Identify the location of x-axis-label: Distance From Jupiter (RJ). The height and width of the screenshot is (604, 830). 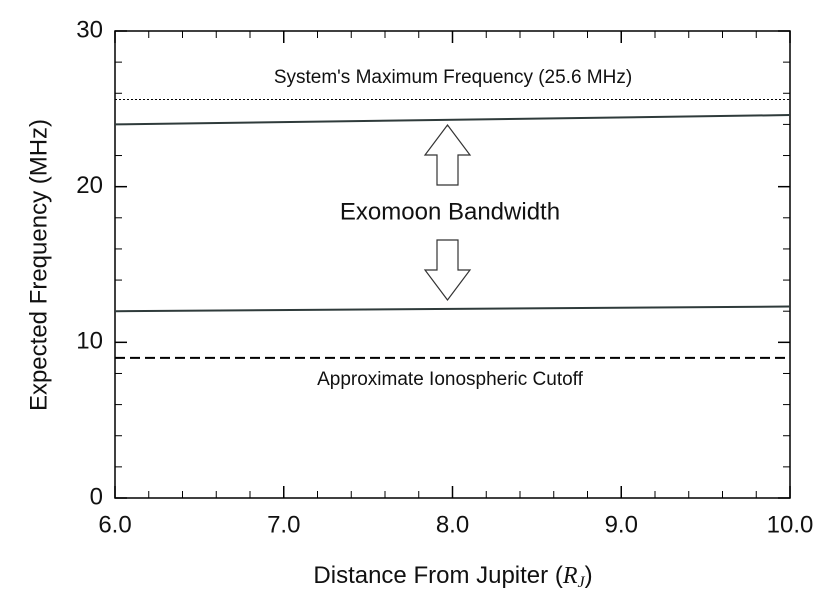
(452, 576).